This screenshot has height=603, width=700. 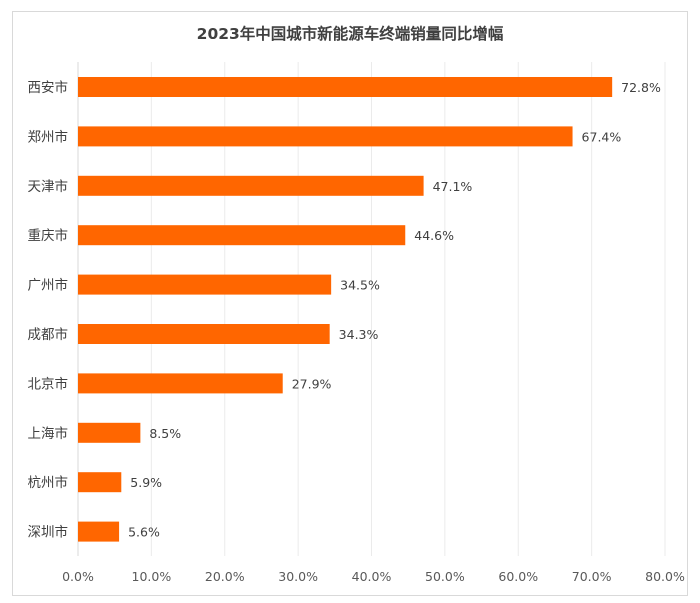 I want to click on x-tick-label: 50.0%, so click(x=445, y=576).